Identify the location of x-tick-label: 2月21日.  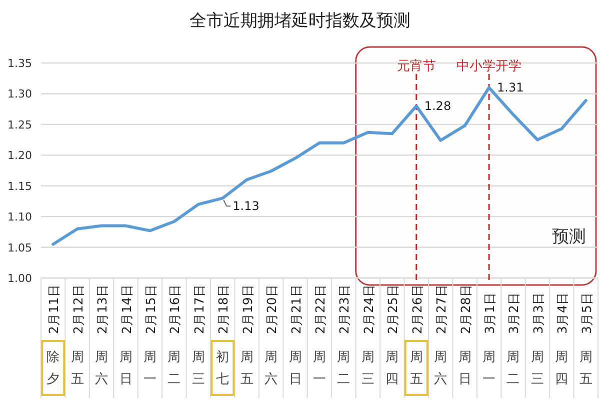
(296, 309).